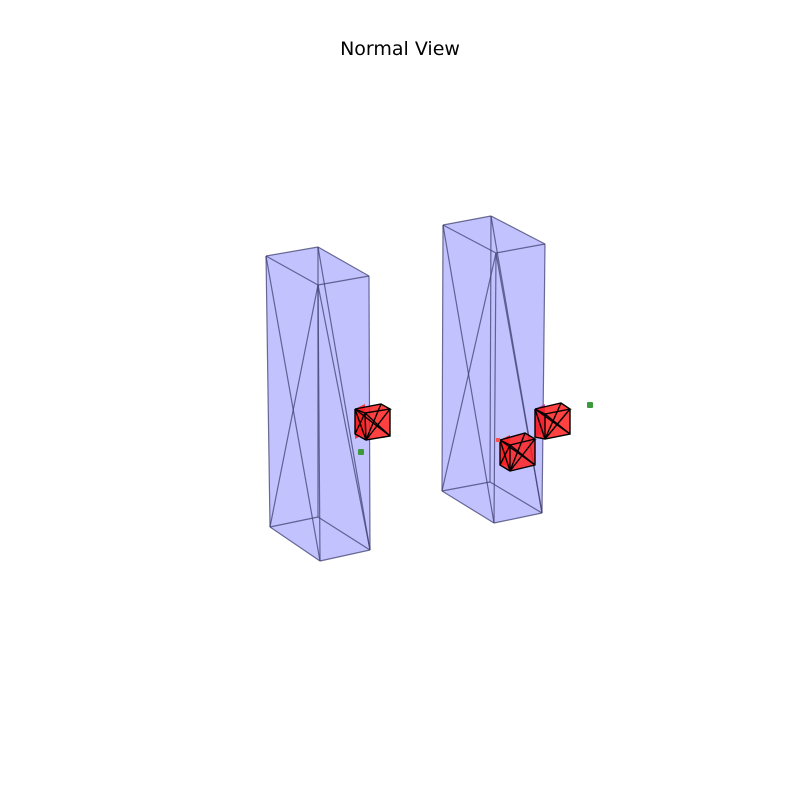  What do you see at coordinates (553, 421) in the screenshot?
I see `right-upper-red-cube` at bounding box center [553, 421].